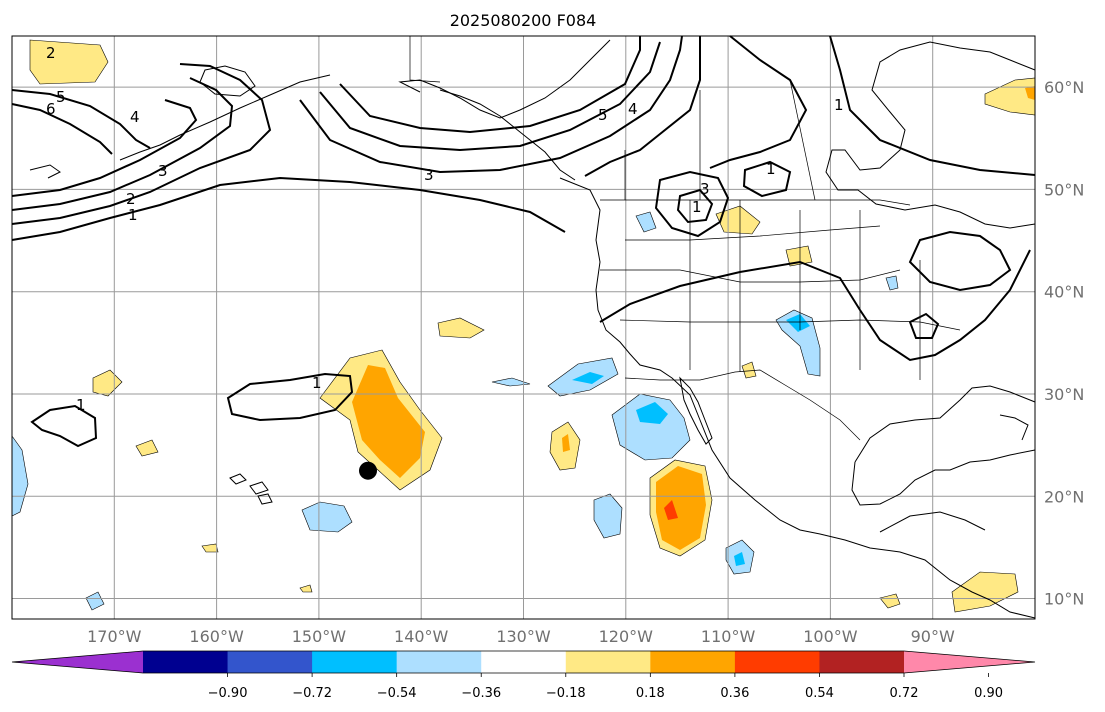  I want to click on shade-orange-baja, so click(566, 443).